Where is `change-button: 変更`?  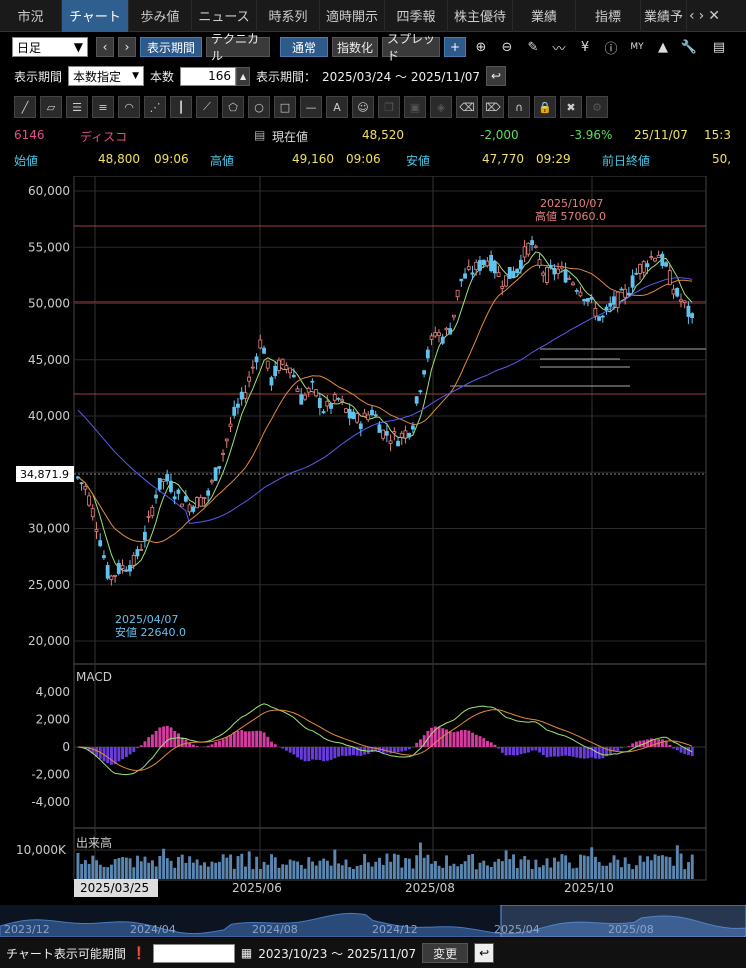
change-button: 変更 is located at coordinates (445, 953).